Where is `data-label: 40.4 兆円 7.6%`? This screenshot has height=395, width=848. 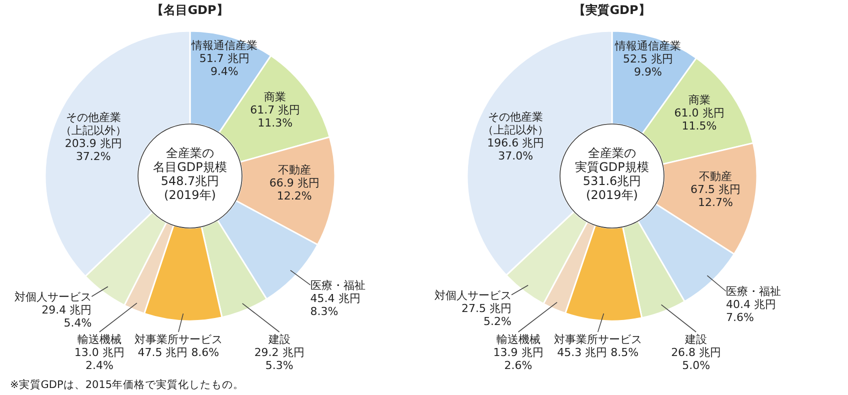 data-label: 40.4 兆円 7.6% is located at coordinates (751, 311).